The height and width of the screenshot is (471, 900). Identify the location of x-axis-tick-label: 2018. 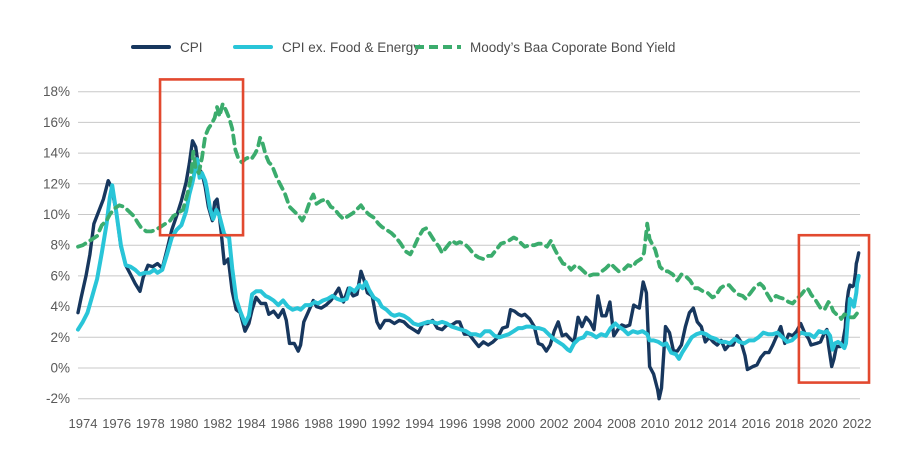
(789, 423).